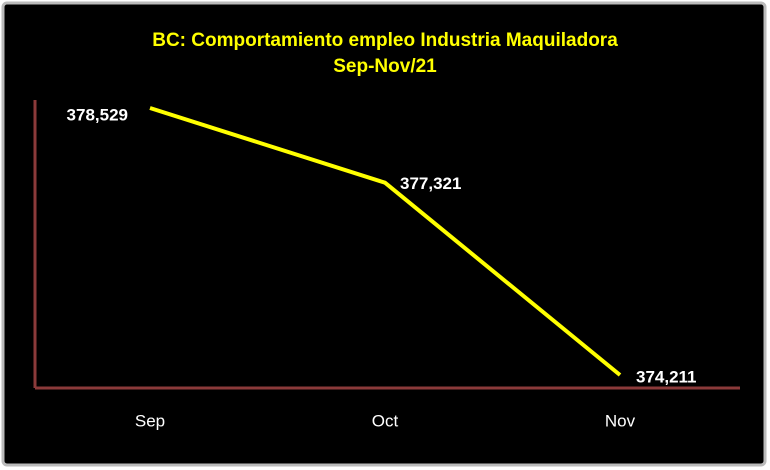 The height and width of the screenshot is (470, 770). Describe the element at coordinates (97, 114) in the screenshot. I see `data-label: 378,529` at that location.